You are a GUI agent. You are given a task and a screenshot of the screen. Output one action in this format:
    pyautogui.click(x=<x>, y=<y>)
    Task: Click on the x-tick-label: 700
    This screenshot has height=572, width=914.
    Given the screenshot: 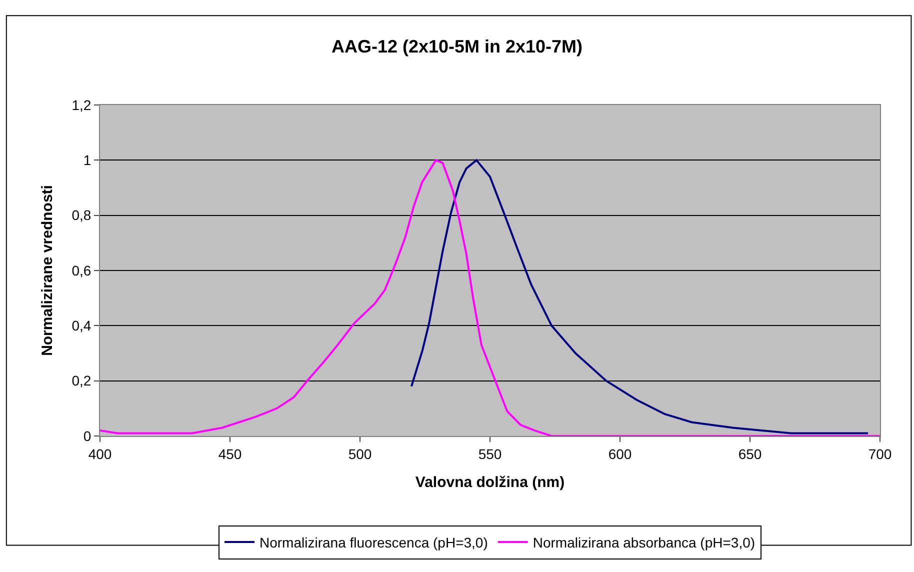 What is the action you would take?
    pyautogui.click(x=880, y=454)
    